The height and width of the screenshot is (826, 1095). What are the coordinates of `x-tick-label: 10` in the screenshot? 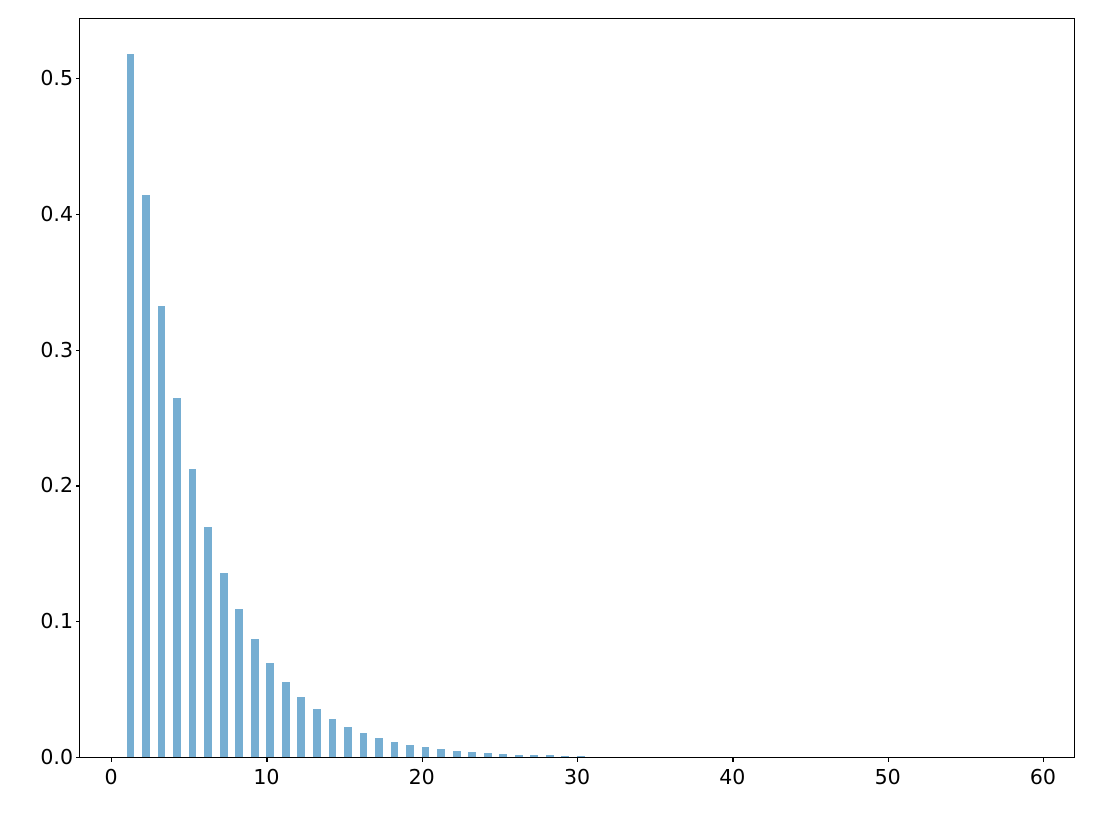 It's located at (266, 777).